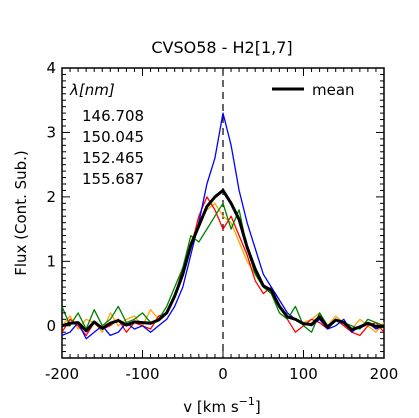 Image resolution: width=419 pixels, height=418 pixels. Describe the element at coordinates (113, 137) in the screenshot. I see `legend-entry-150: 150.045` at that location.